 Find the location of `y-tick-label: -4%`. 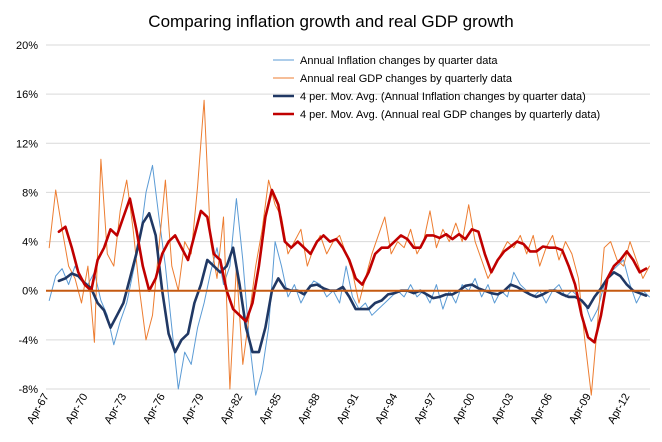

y-tick-label: -4% is located at coordinates (28, 341).